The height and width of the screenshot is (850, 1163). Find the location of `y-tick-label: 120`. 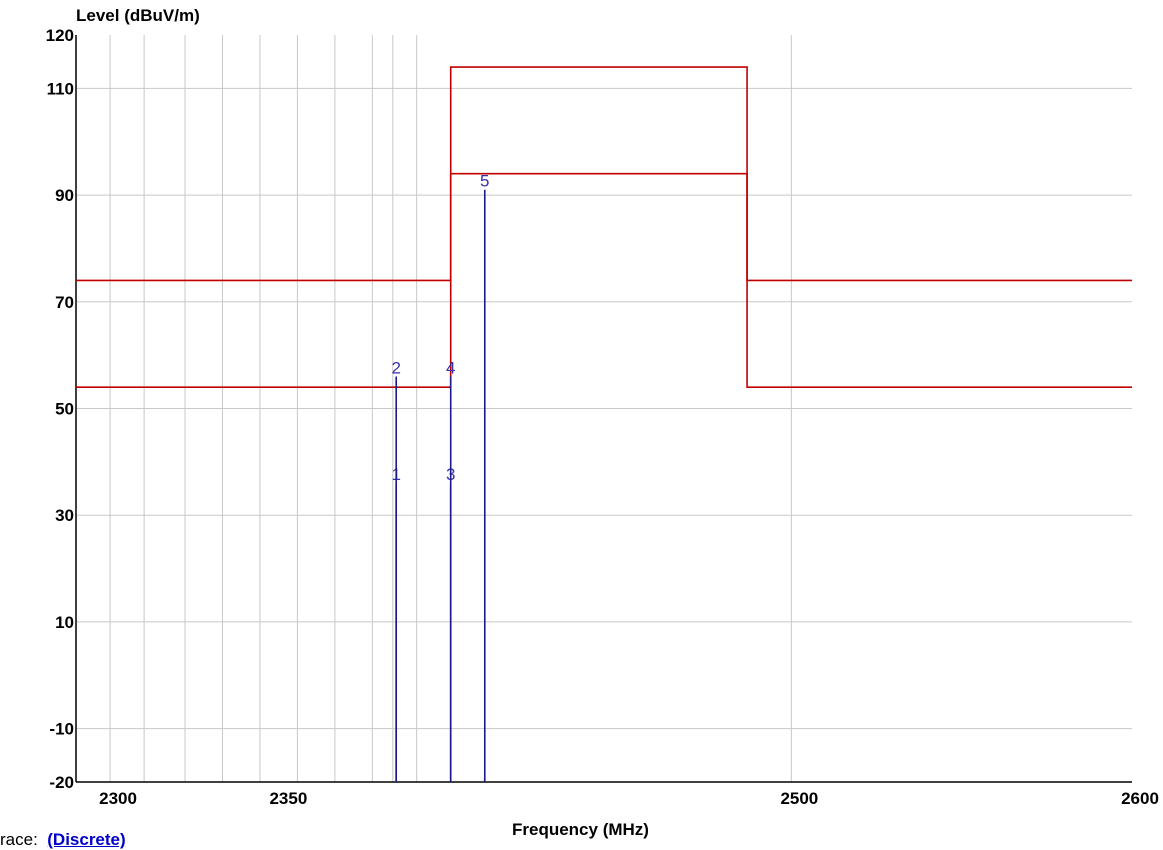

y-tick-label: 120 is located at coordinates (60, 35).